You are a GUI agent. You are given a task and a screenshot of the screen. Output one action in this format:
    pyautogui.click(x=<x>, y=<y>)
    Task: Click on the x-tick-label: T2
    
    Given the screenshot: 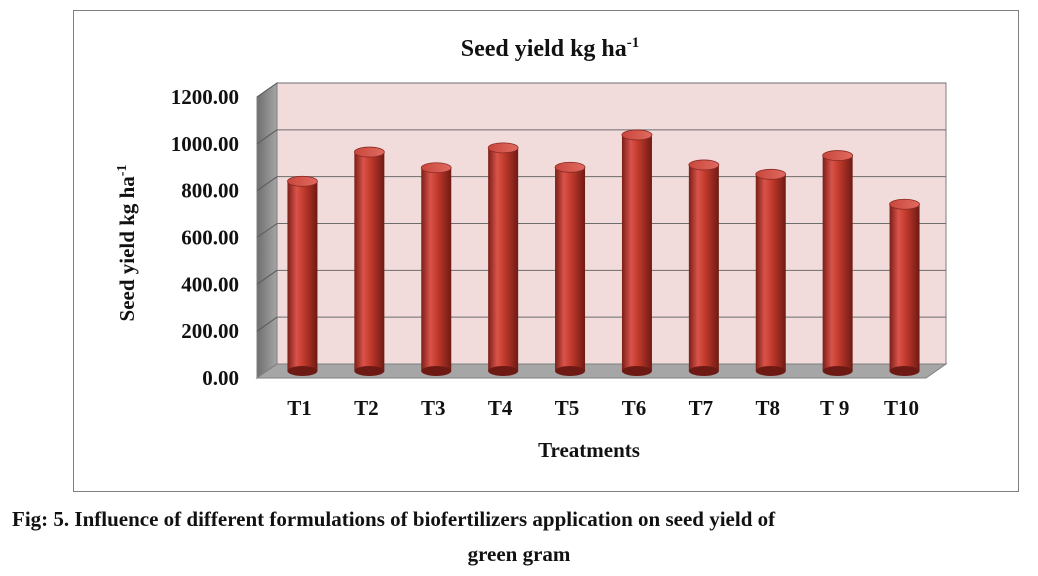 What is the action you would take?
    pyautogui.click(x=366, y=408)
    